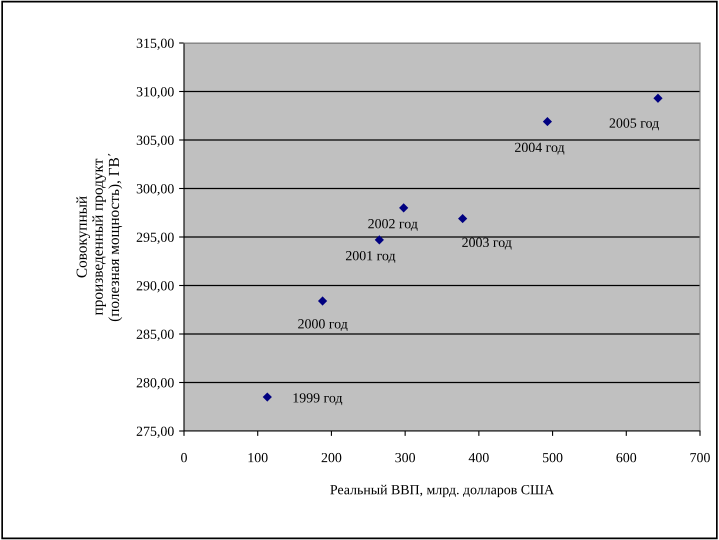  What do you see at coordinates (184, 457) in the screenshot?
I see `x-tick-label: 0` at bounding box center [184, 457].